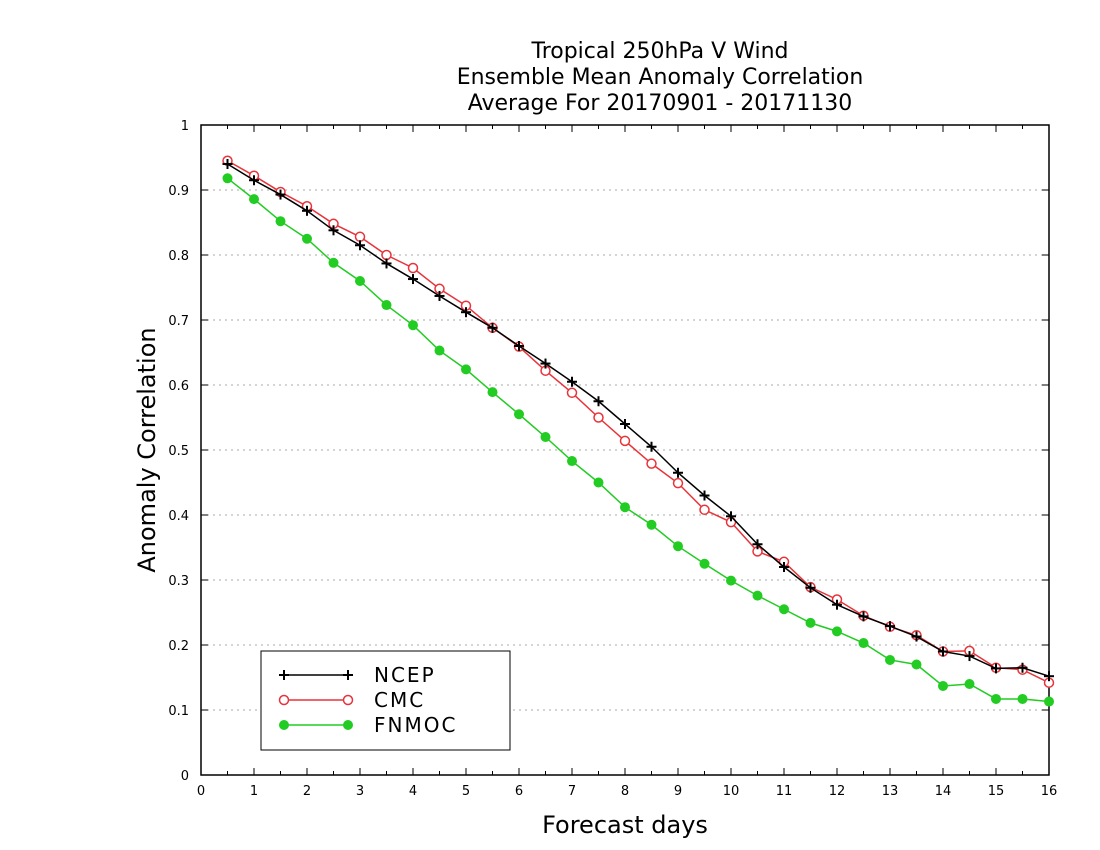  Describe the element at coordinates (413, 791) in the screenshot. I see `x-tick-label: 4` at that location.